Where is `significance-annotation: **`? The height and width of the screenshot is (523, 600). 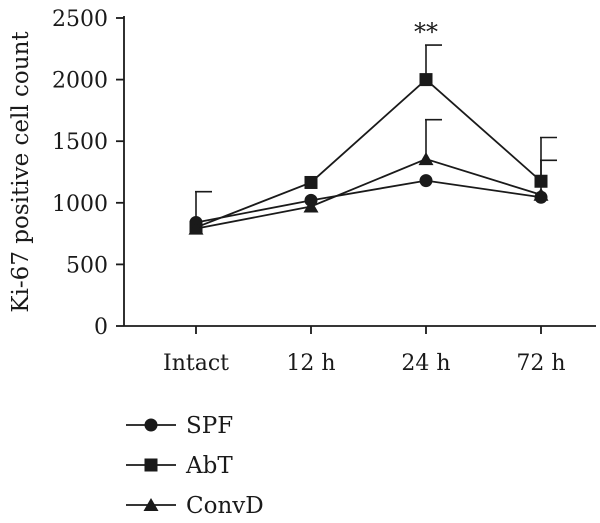 significance-annotation: ** is located at coordinates (426, 32).